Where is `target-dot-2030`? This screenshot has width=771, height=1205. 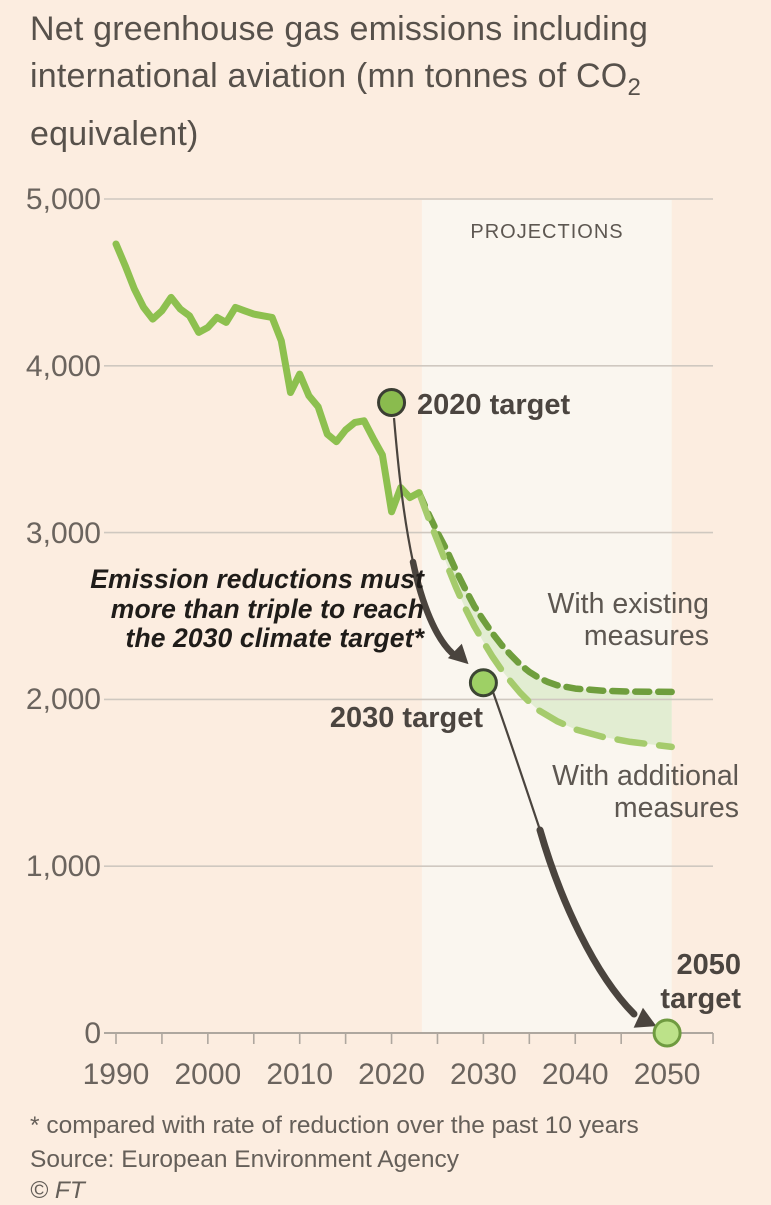 target-dot-2030 is located at coordinates (483, 683).